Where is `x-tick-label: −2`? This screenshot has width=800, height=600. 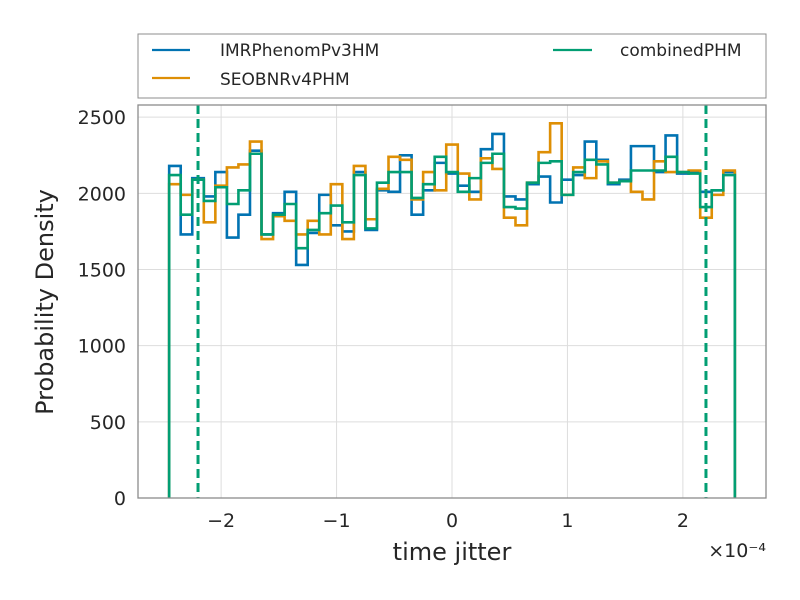 x-tick-label: −2 is located at coordinates (221, 521).